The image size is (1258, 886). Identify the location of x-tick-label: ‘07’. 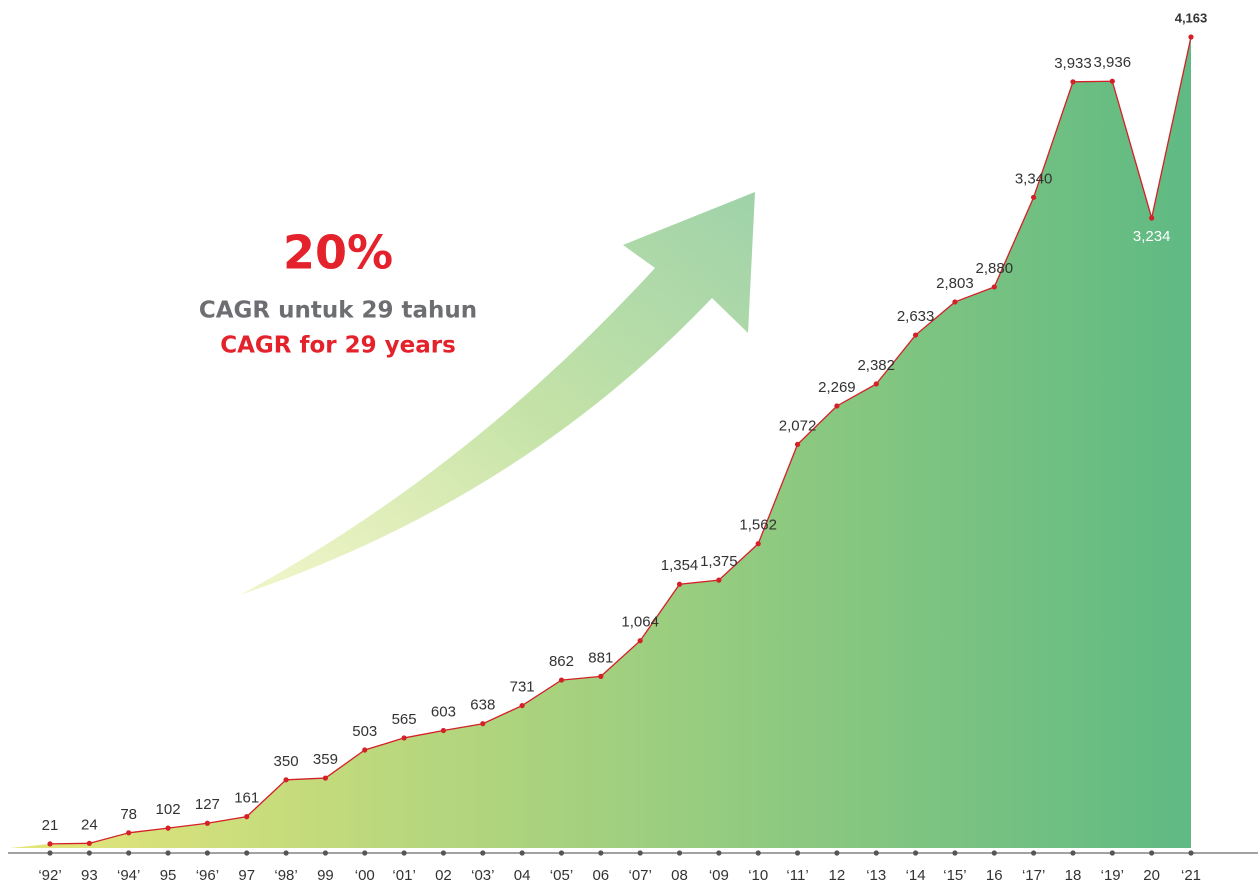
(639, 875).